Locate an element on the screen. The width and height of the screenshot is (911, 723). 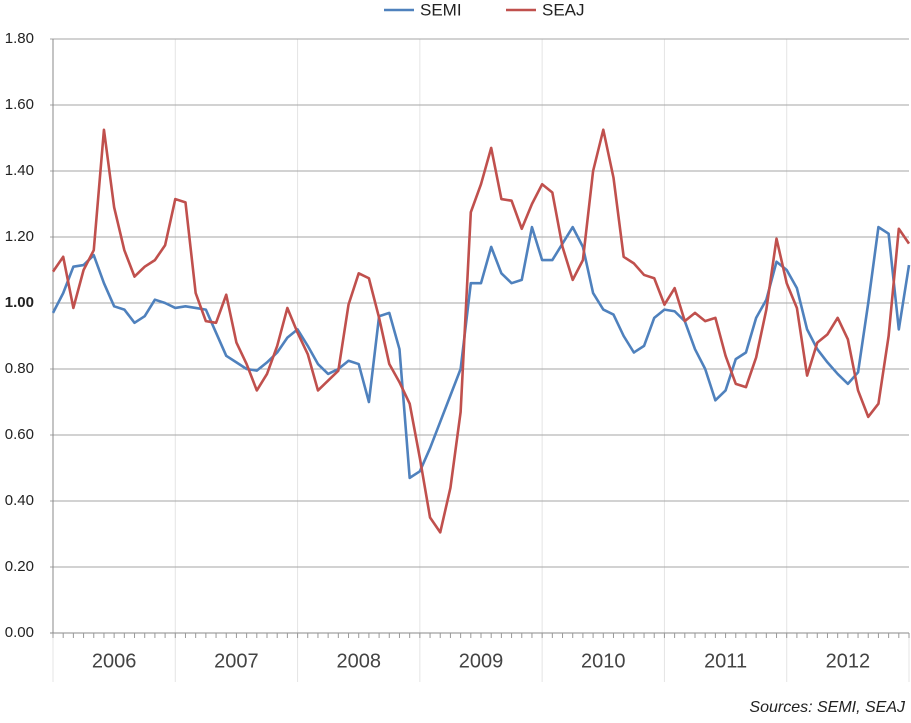
x-tick-label: 2010 is located at coordinates (603, 661).